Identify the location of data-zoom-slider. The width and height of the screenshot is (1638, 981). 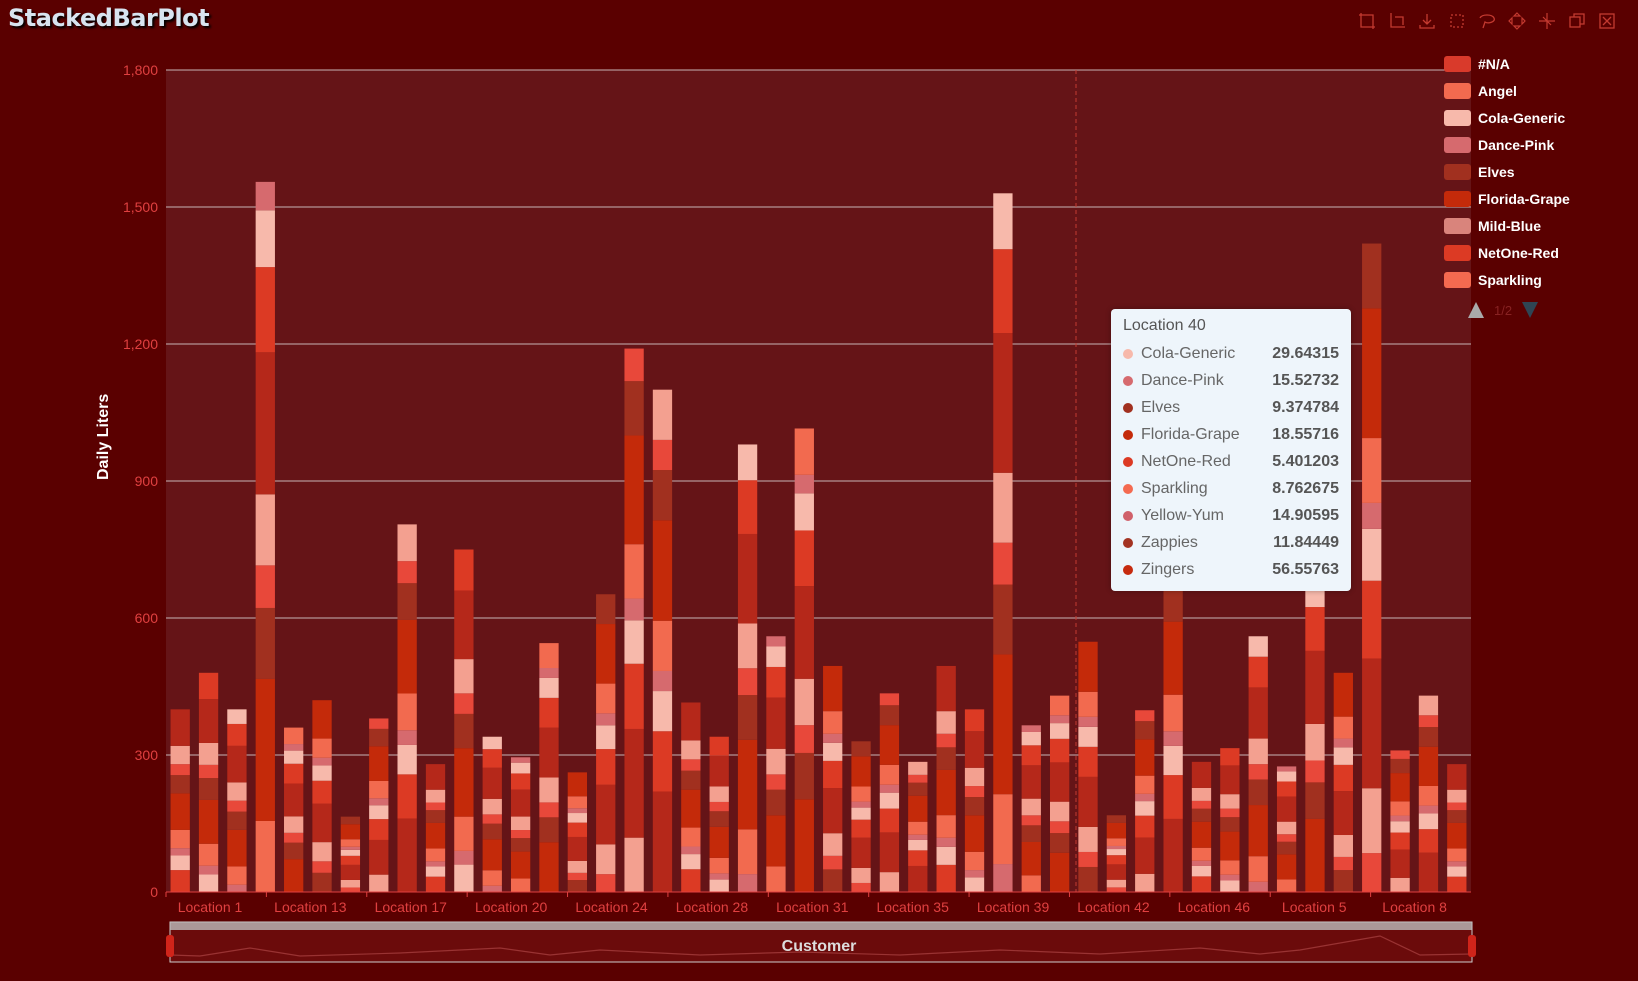
(821, 942).